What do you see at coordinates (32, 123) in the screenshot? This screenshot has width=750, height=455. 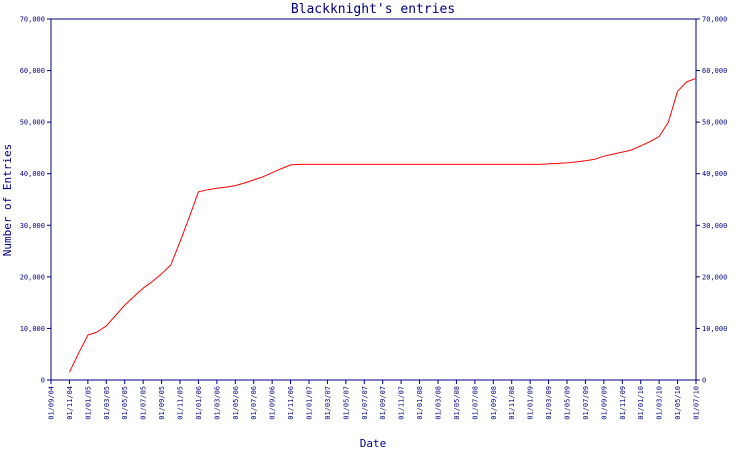 I see `y-tick-label-left: 50,000` at bounding box center [32, 123].